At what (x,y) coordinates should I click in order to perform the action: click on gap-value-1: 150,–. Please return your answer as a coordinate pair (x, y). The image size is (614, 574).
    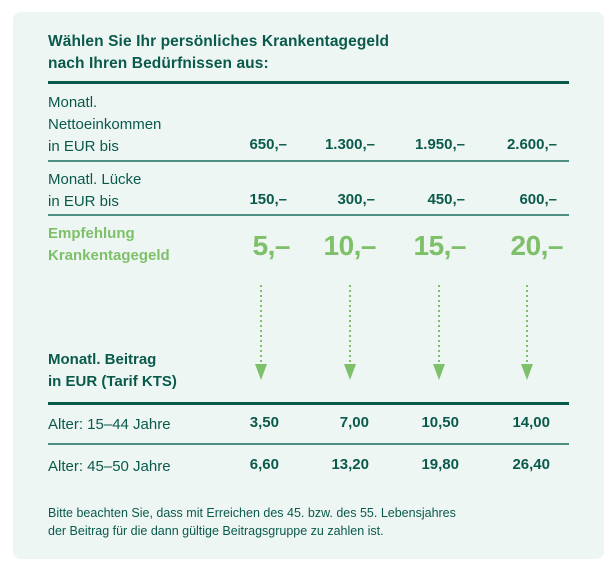
    Looking at the image, I should click on (268, 199).